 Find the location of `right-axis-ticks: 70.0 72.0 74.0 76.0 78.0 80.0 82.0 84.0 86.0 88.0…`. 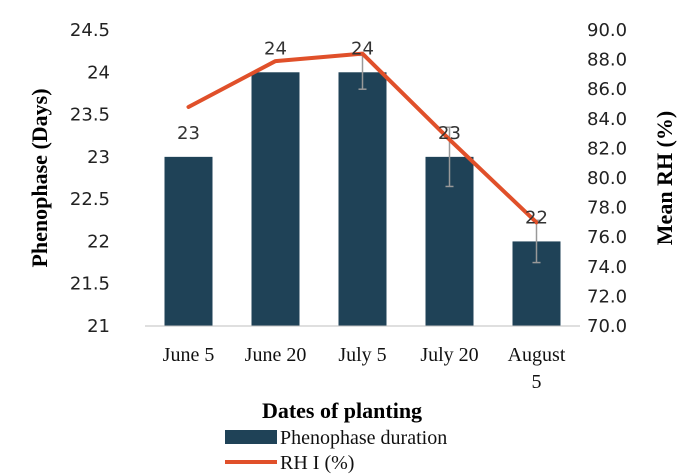

right-axis-ticks: 70.0 72.0 74.0 76.0 78.0 80.0 82.0 84.0 86.0 88.0… is located at coordinates (607, 178).